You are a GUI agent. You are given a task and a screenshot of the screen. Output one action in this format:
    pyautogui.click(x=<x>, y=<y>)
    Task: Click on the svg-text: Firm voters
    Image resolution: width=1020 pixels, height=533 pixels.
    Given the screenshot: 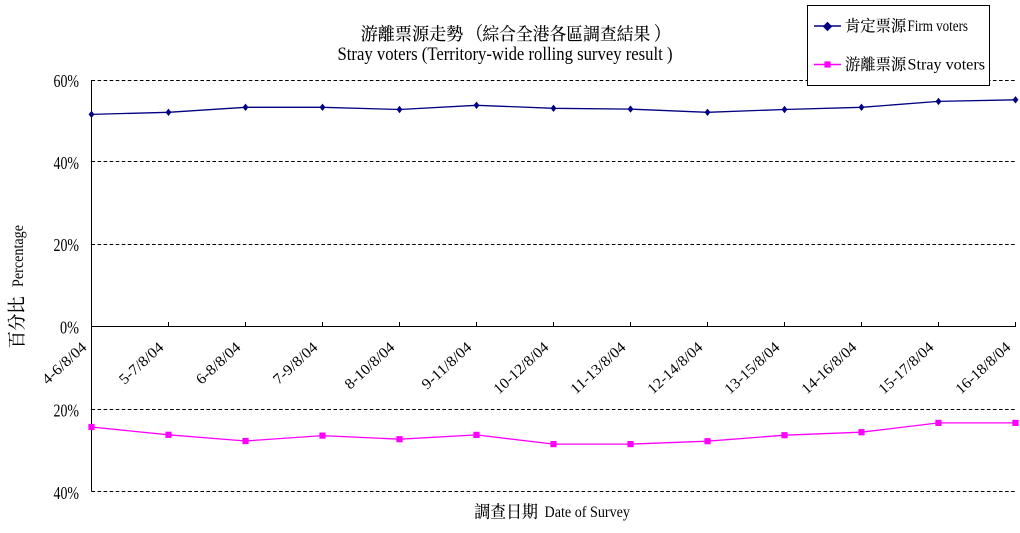 What is the action you would take?
    pyautogui.click(x=938, y=26)
    